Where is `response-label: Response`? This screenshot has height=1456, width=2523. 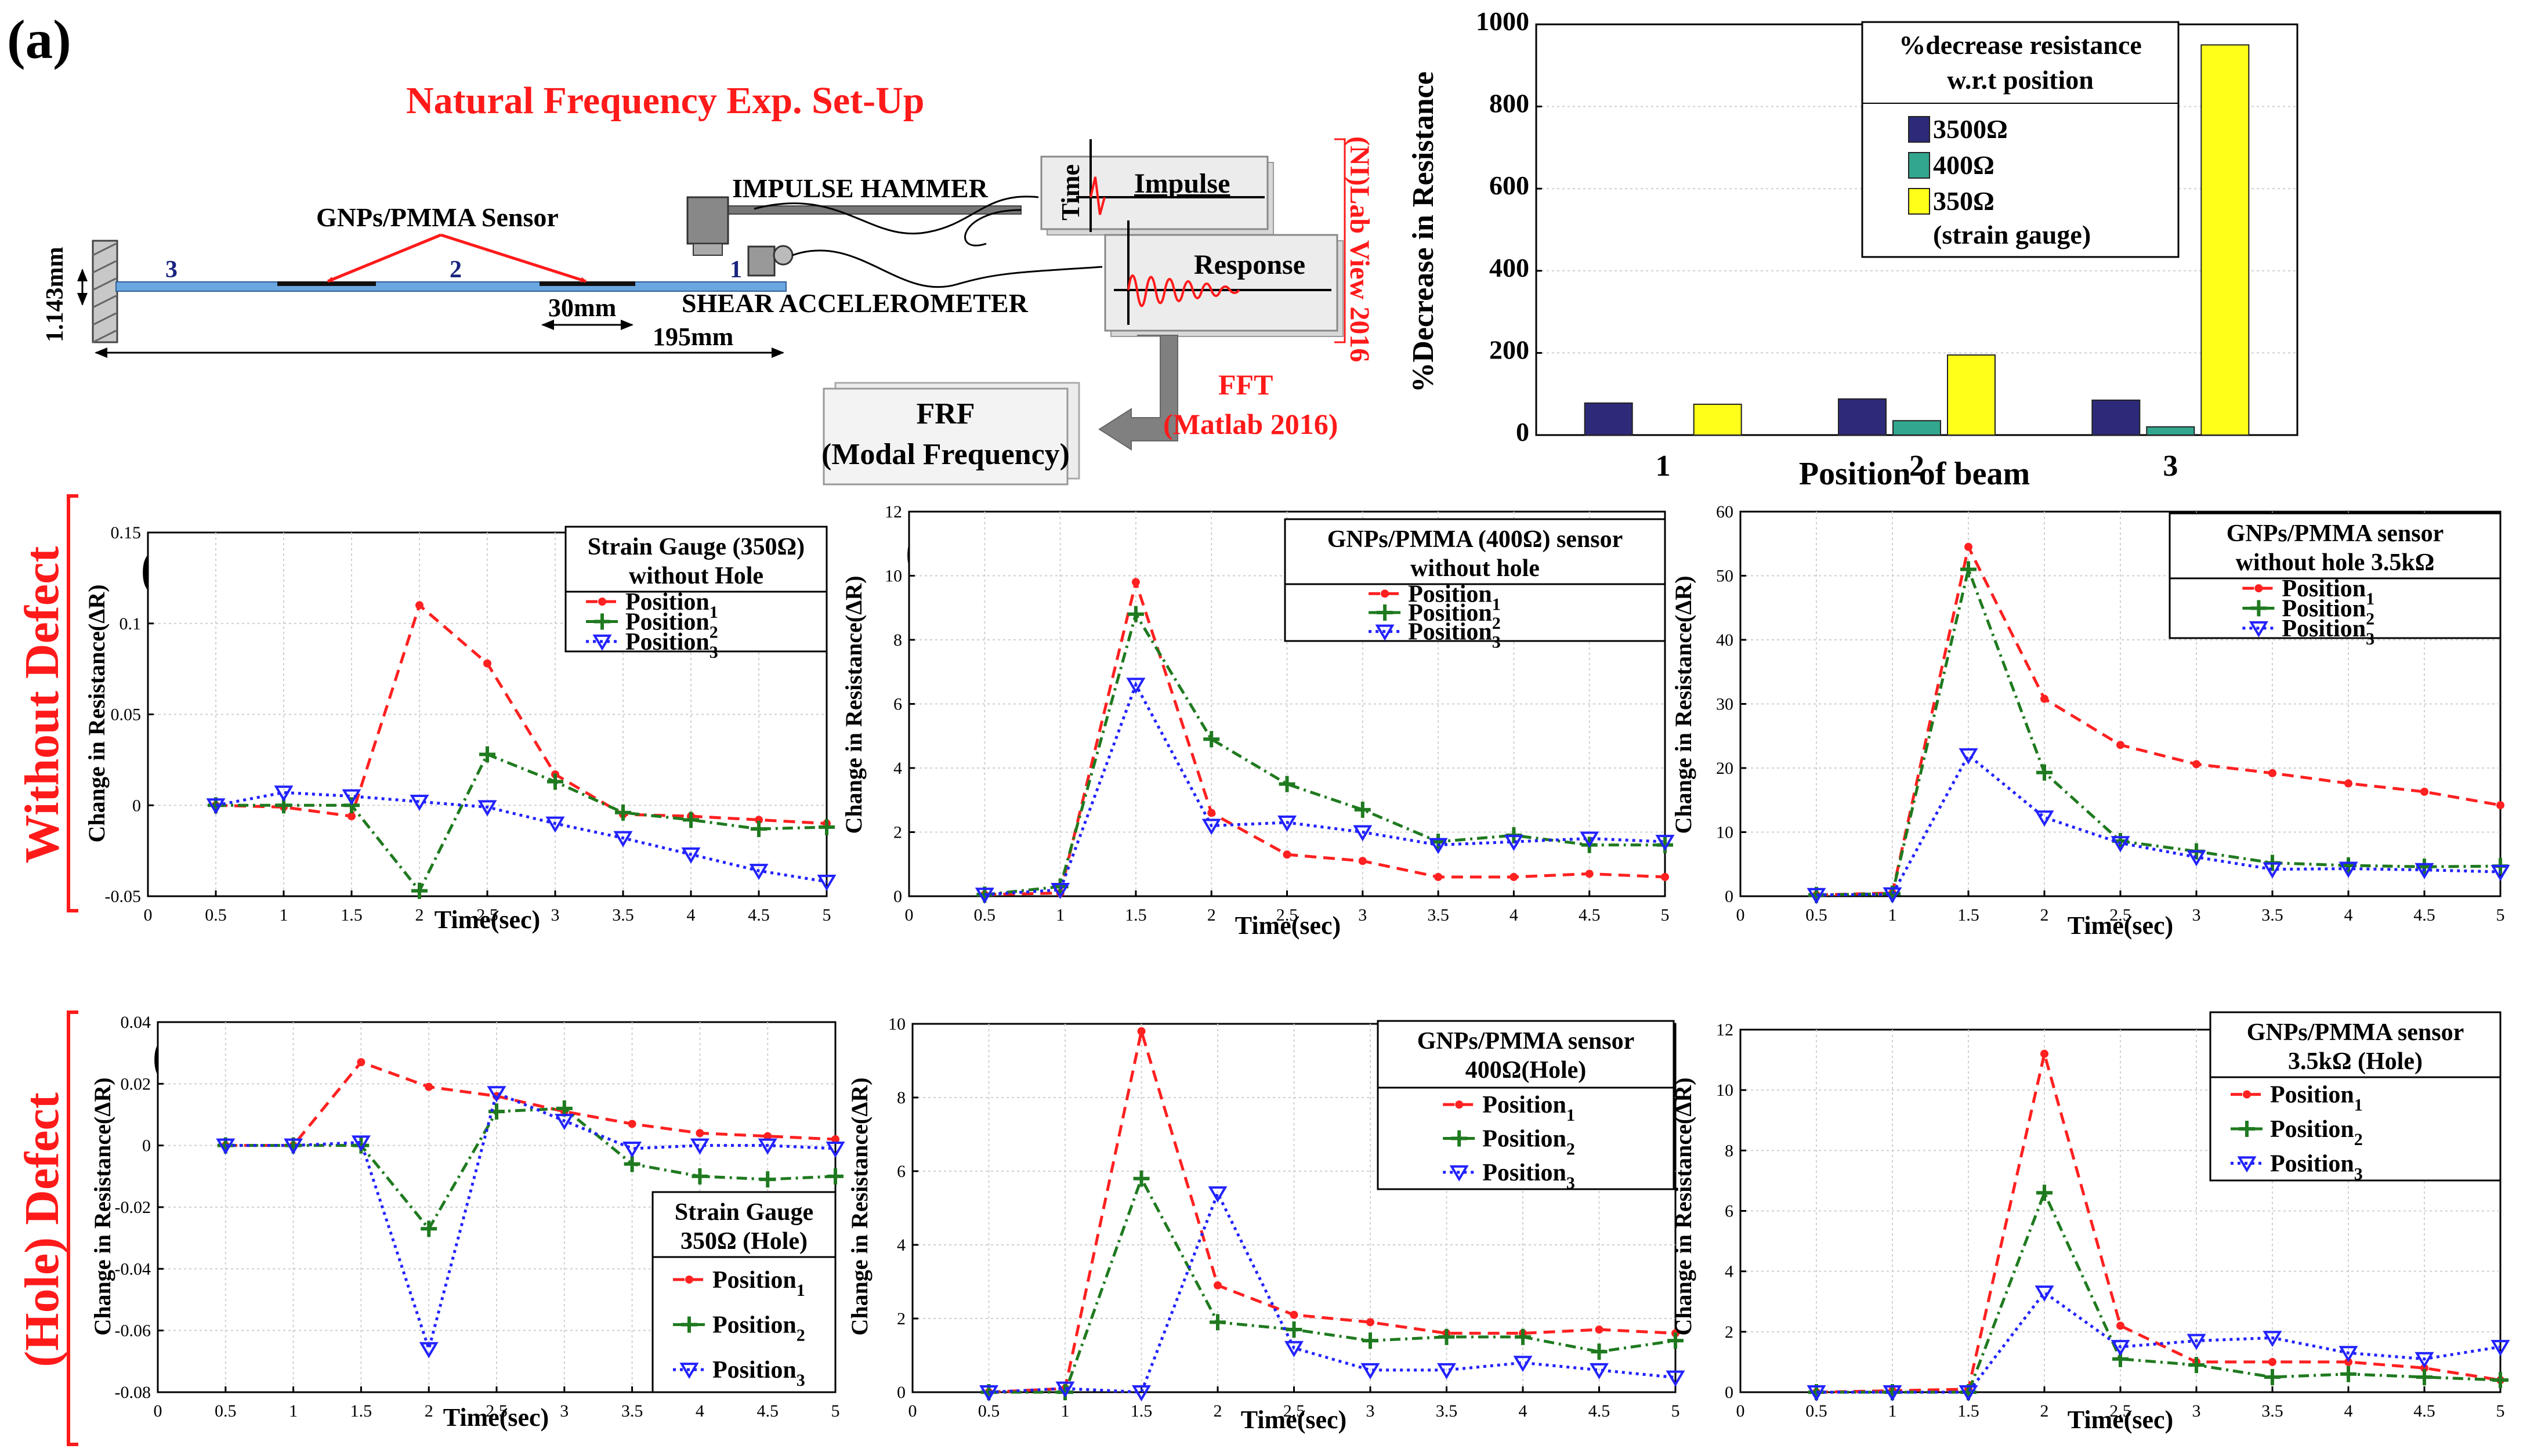 response-label: Response is located at coordinates (1249, 264).